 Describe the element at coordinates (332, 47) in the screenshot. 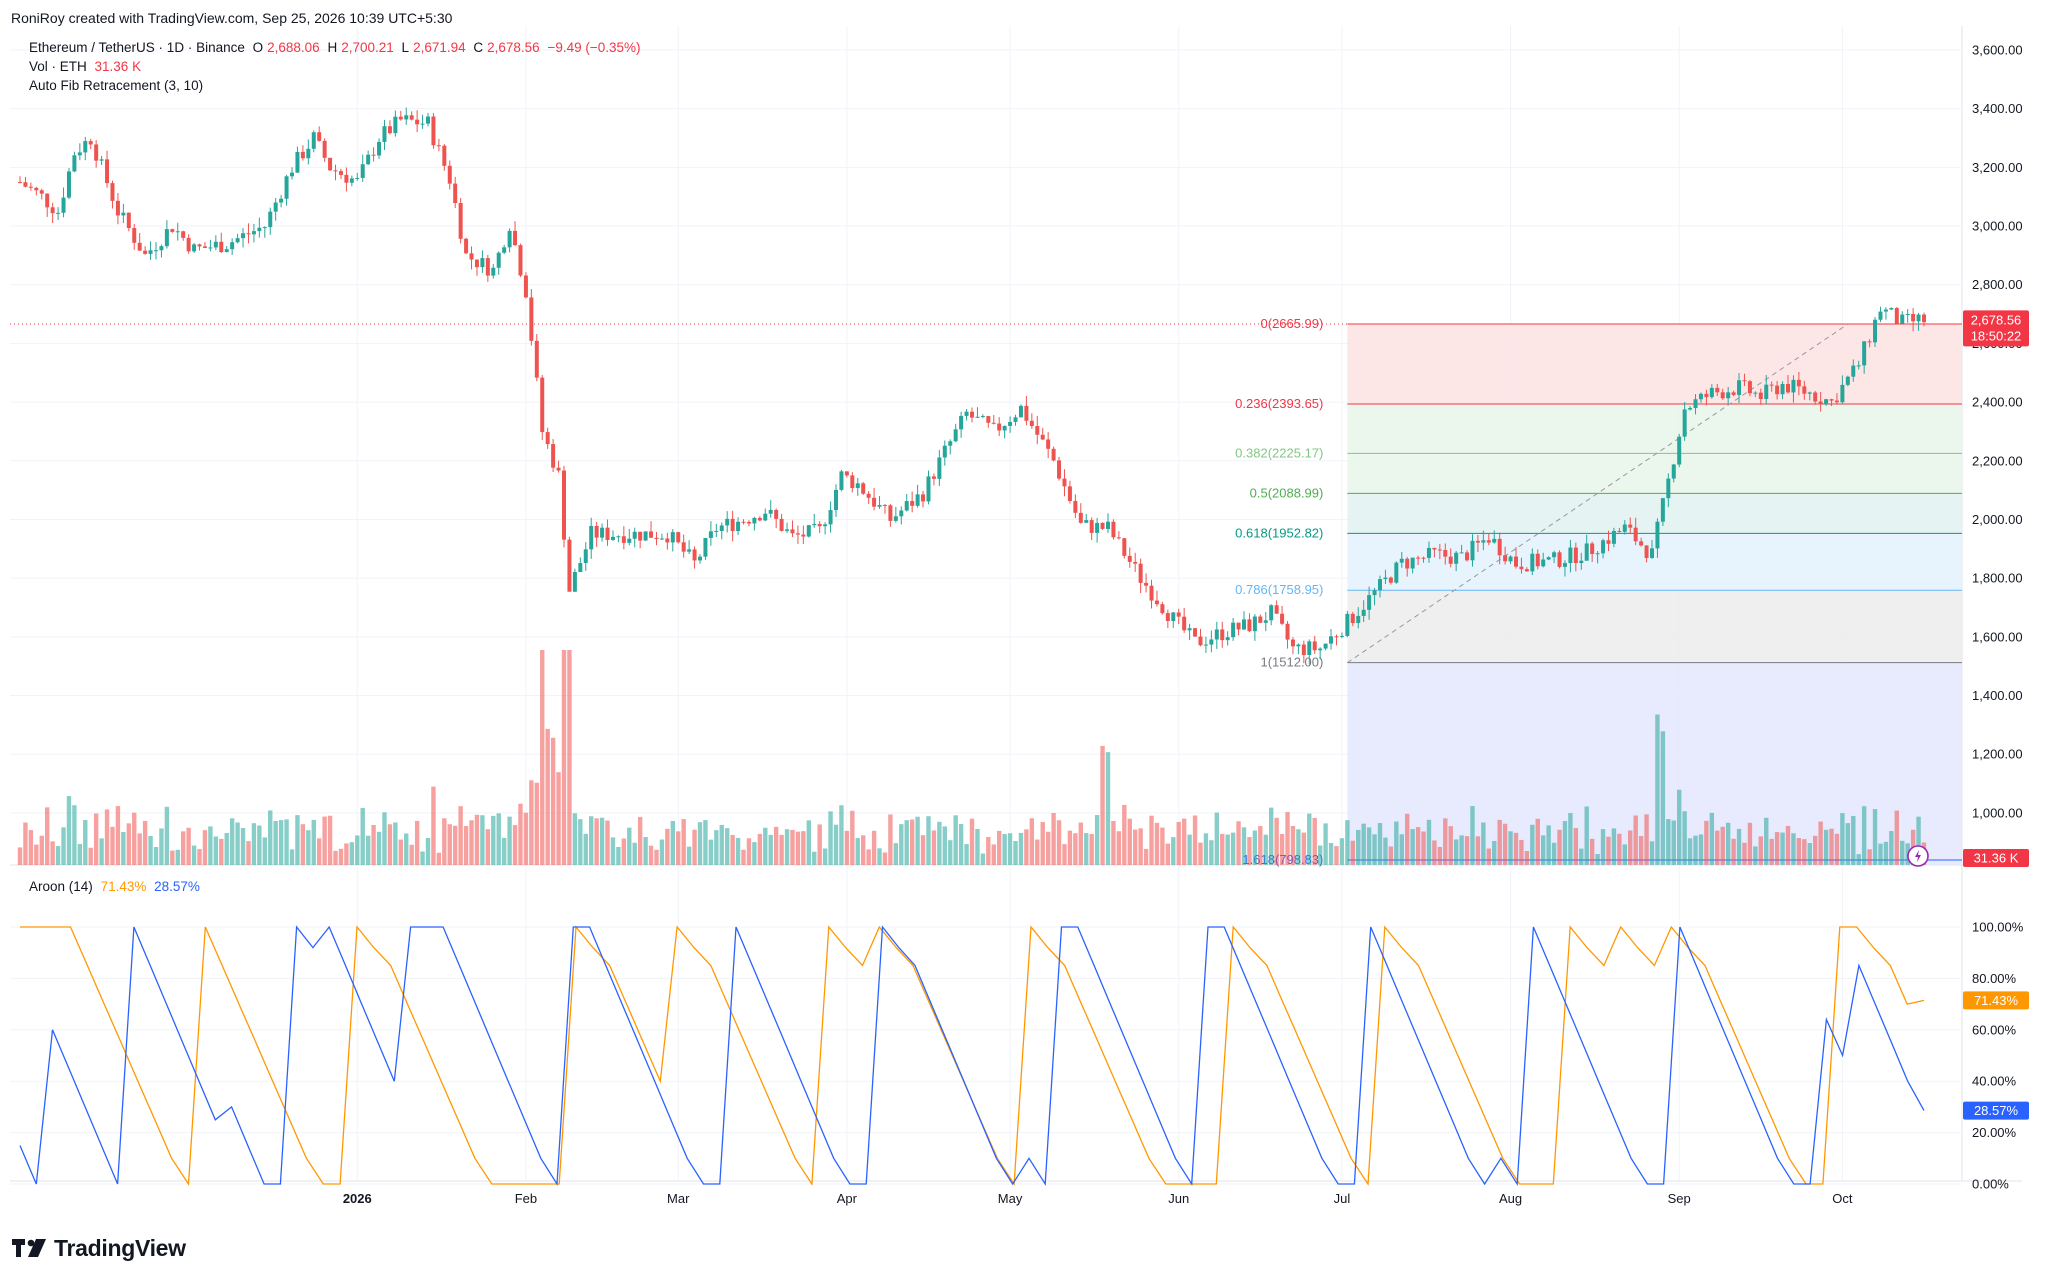

I see `high-label: H` at that location.